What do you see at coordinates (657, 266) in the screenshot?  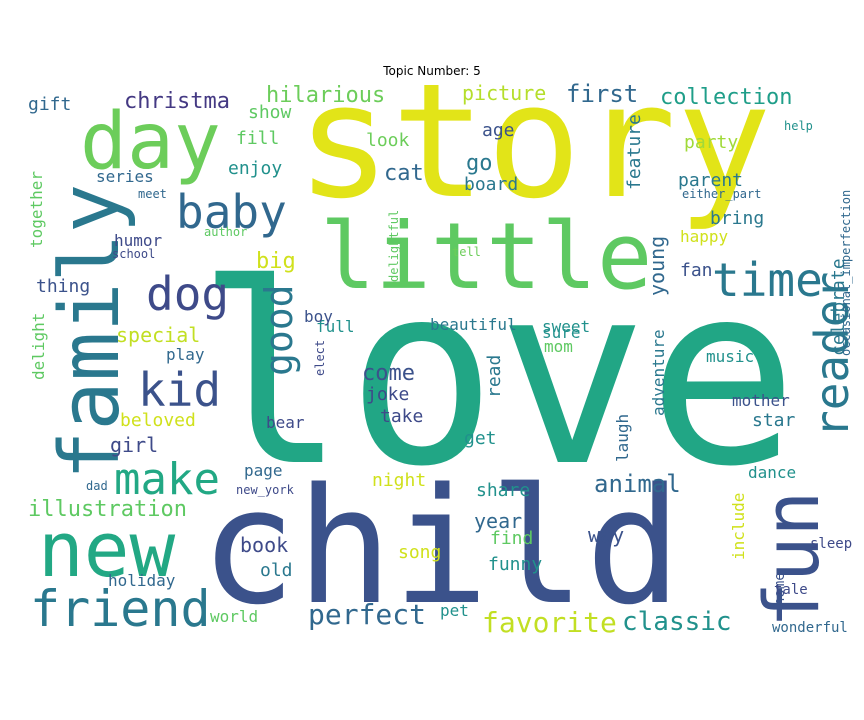 I see `word-young: young` at bounding box center [657, 266].